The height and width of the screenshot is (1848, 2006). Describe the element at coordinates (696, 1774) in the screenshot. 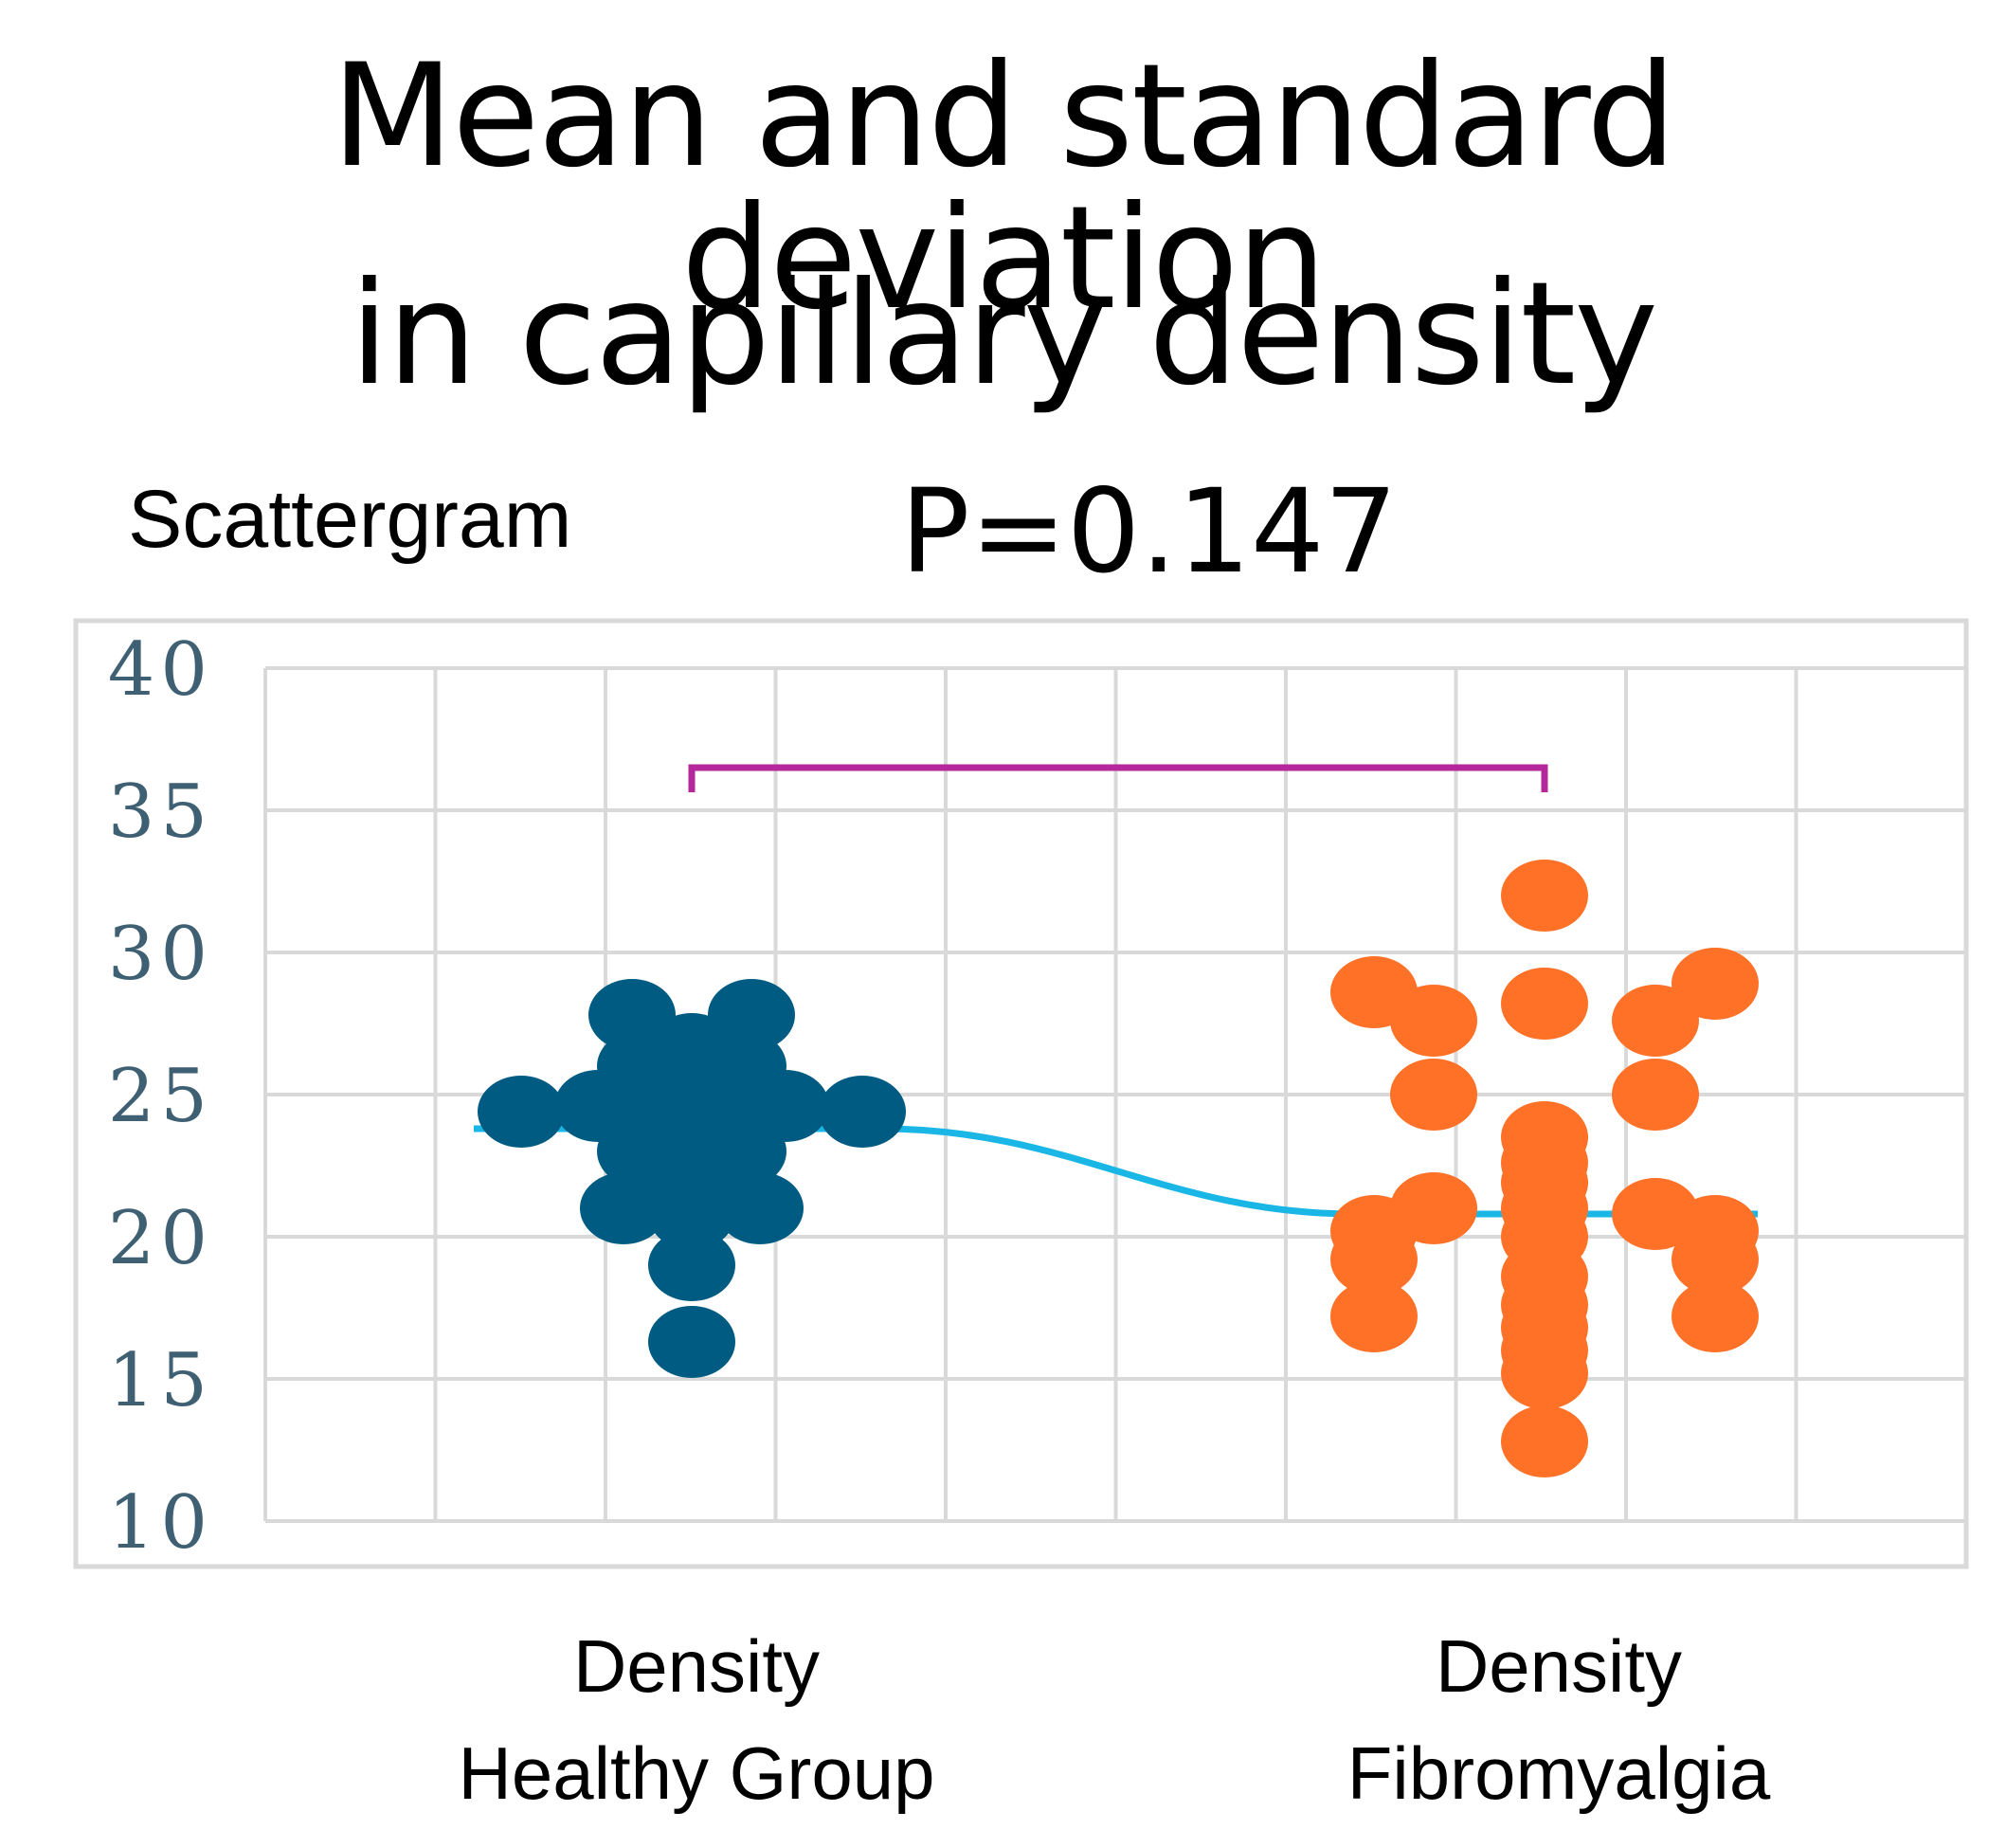

I see `x-category-healthy-line2: Healthy Group` at that location.